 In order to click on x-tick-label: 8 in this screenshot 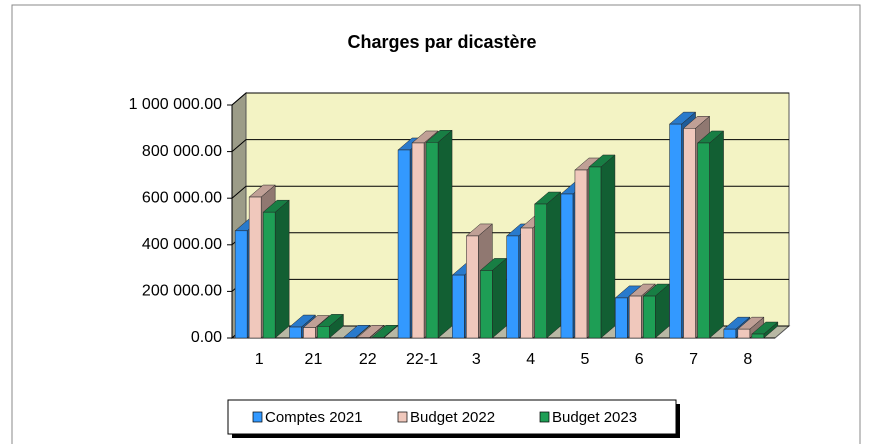, I will do `click(747, 359)`.